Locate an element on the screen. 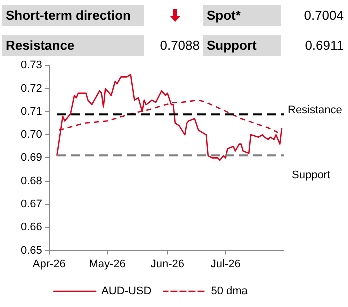 This screenshot has width=348, height=307. y-tick-label: 0.68 is located at coordinates (31, 181).